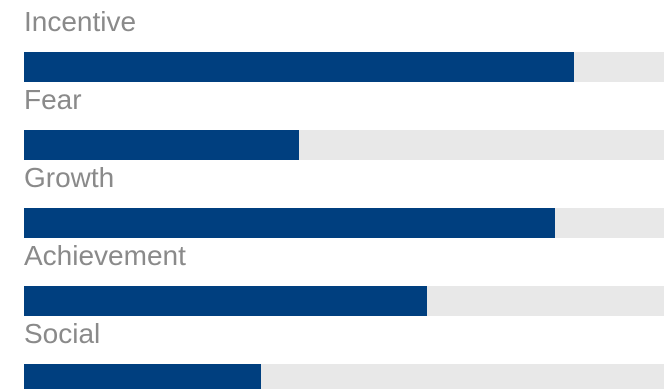 This screenshot has width=664, height=390. What do you see at coordinates (162, 145) in the screenshot?
I see `bar-fill-fear` at bounding box center [162, 145].